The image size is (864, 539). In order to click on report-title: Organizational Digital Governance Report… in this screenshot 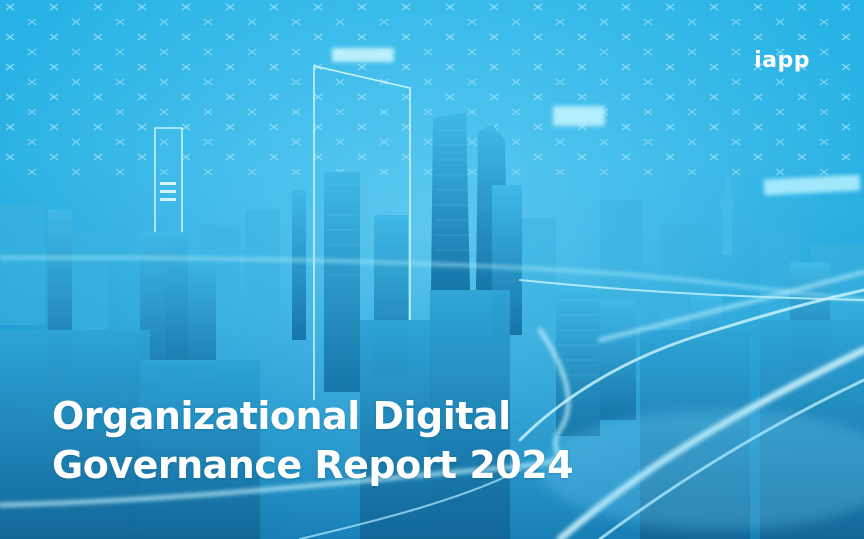, I will do `click(313, 441)`.